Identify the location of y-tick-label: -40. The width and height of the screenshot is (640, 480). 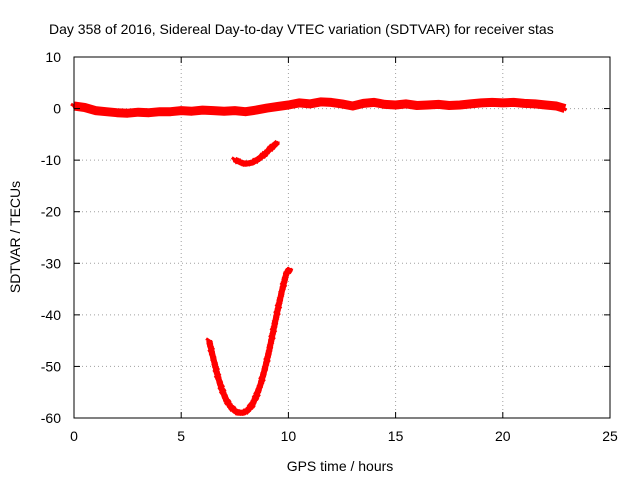
(51, 315).